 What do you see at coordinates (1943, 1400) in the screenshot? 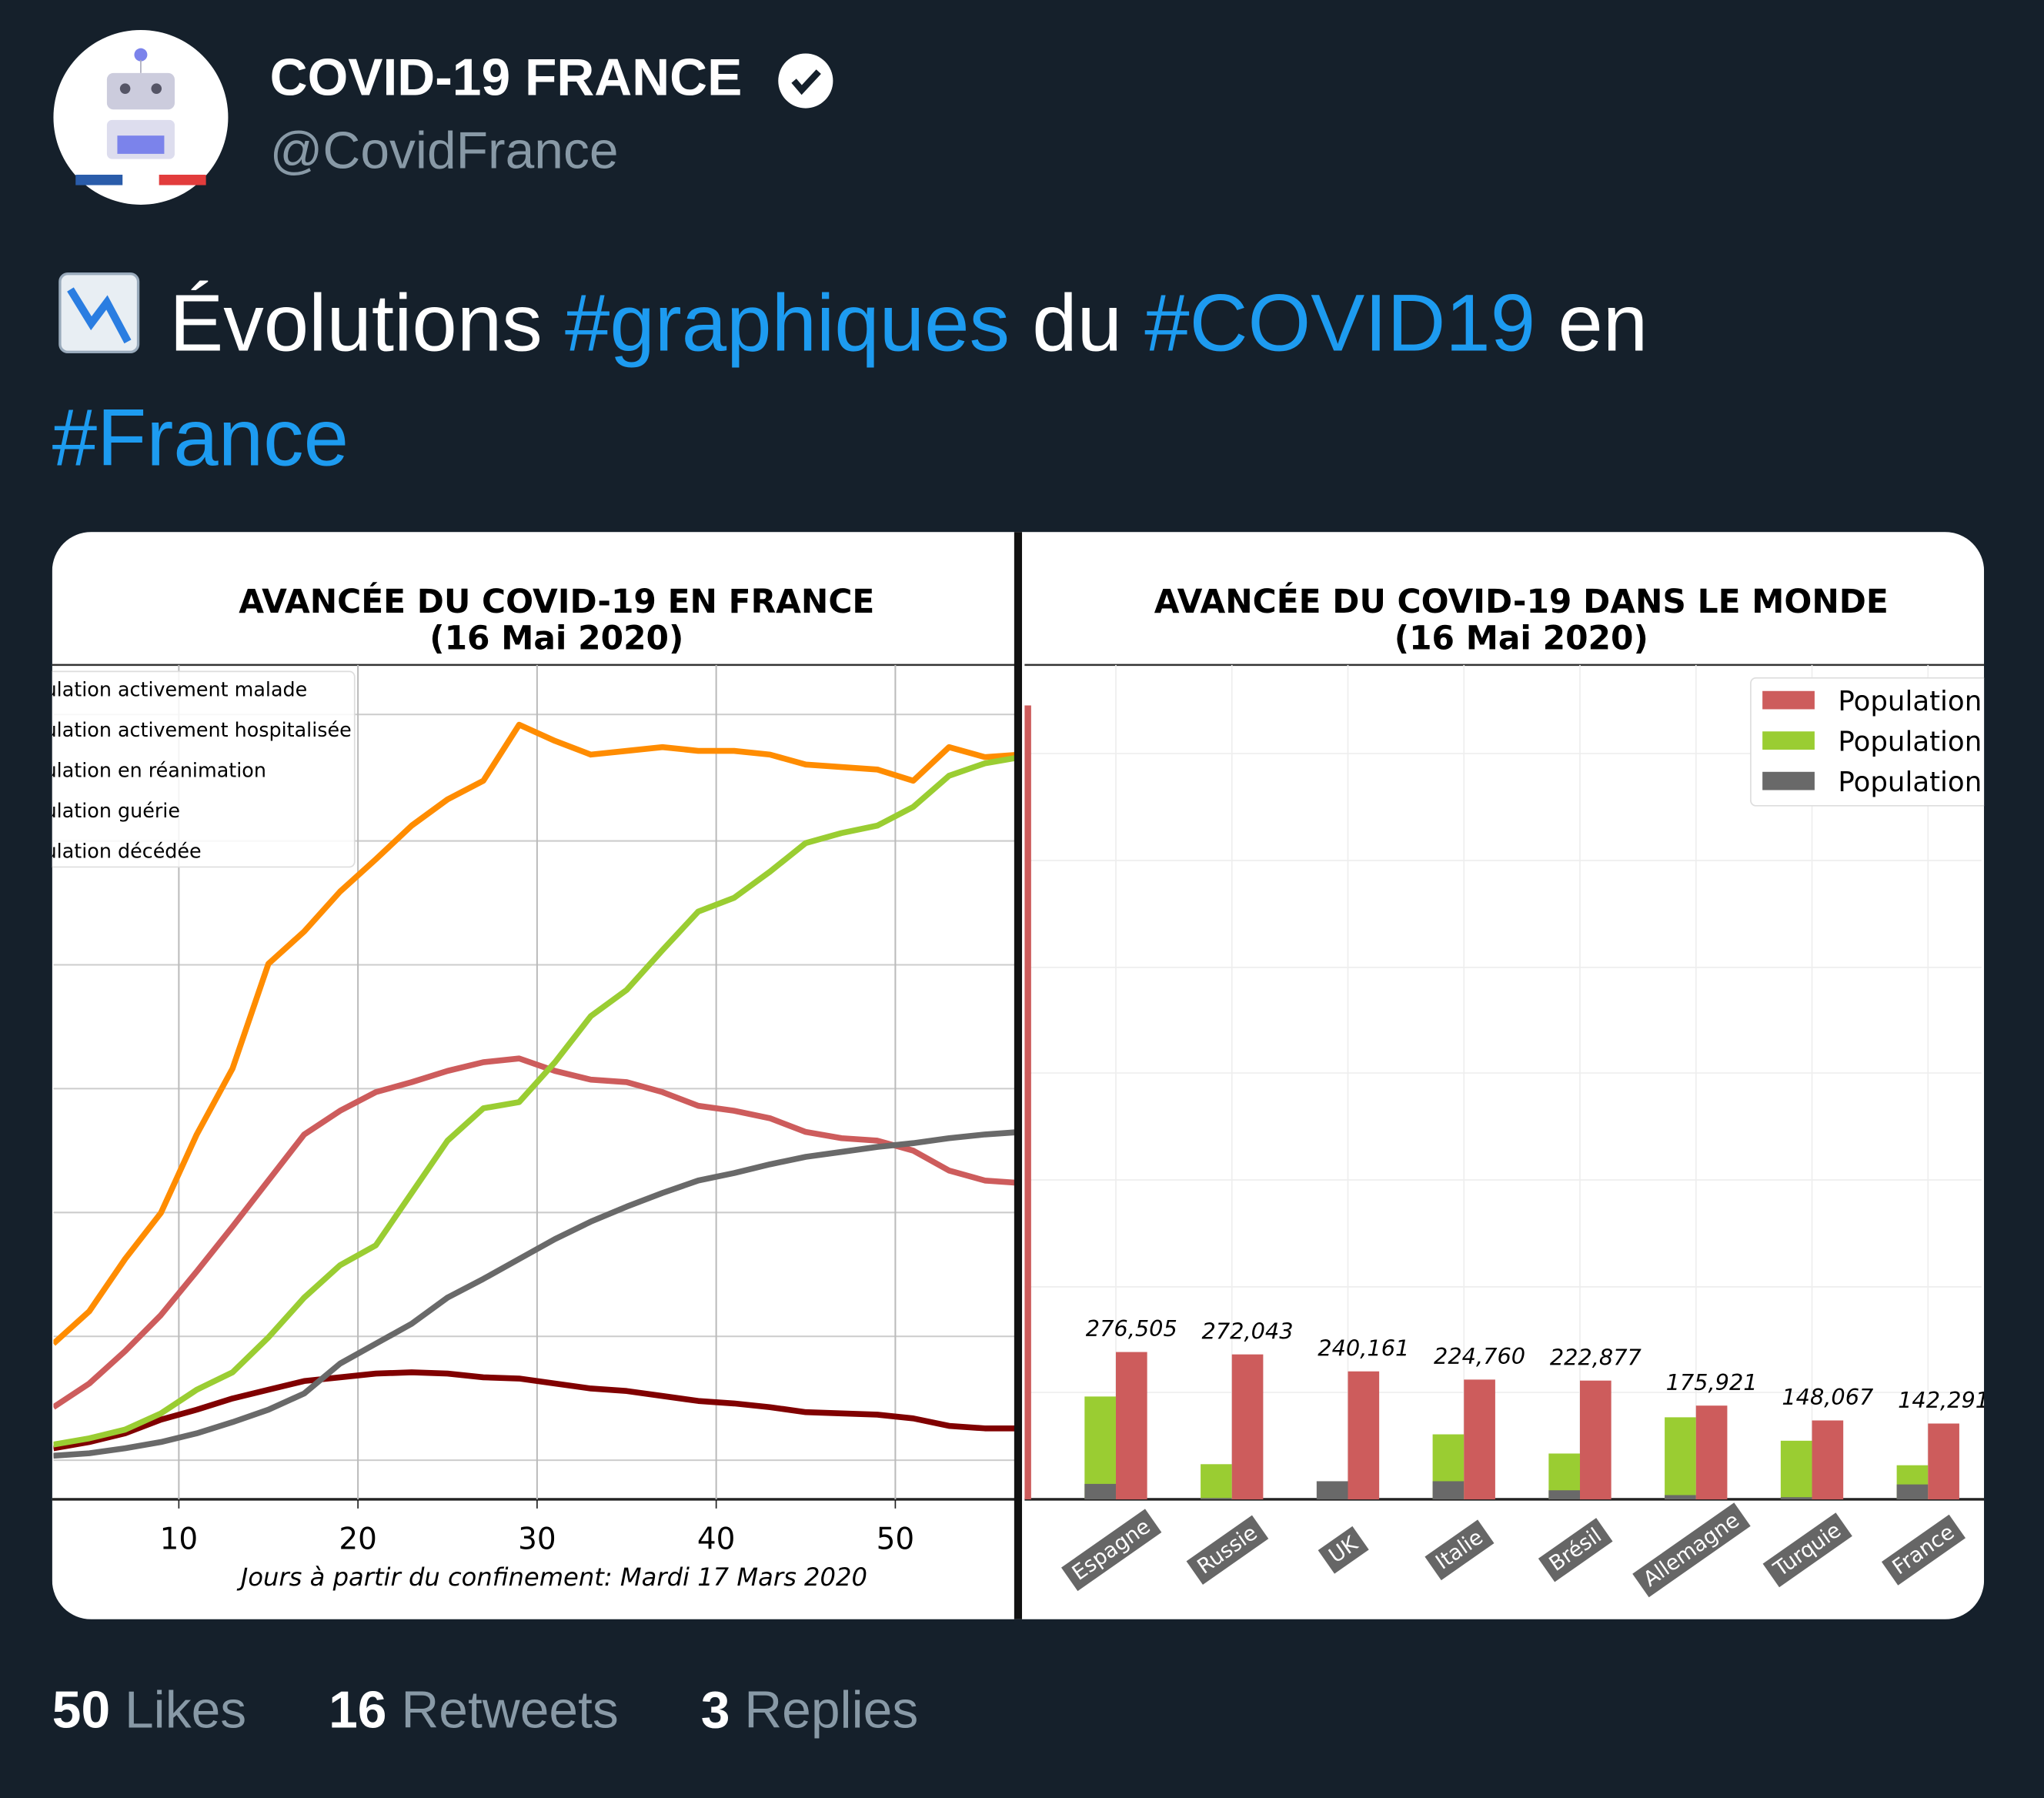
I see `value-label: 142,291` at bounding box center [1943, 1400].